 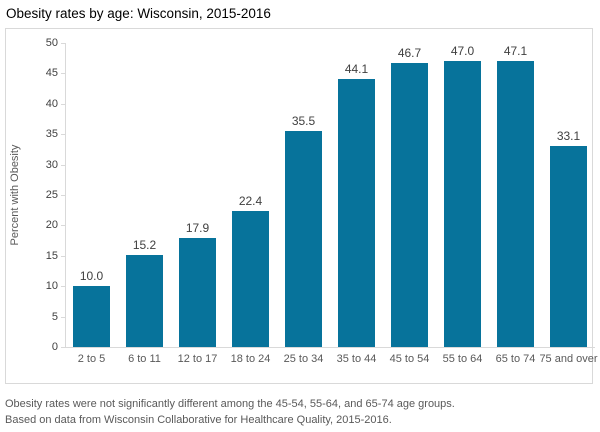 I want to click on x-axis-label-18-to-24: 18 to 24, so click(x=250, y=359).